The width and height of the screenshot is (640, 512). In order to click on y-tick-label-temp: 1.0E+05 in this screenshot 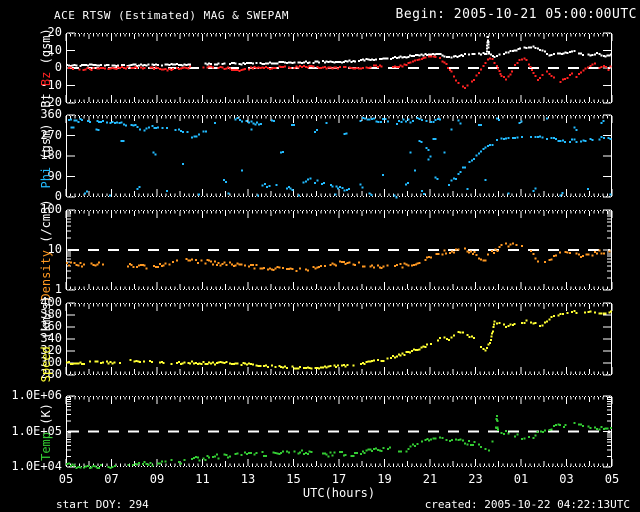, I will do `click(36, 430)`.